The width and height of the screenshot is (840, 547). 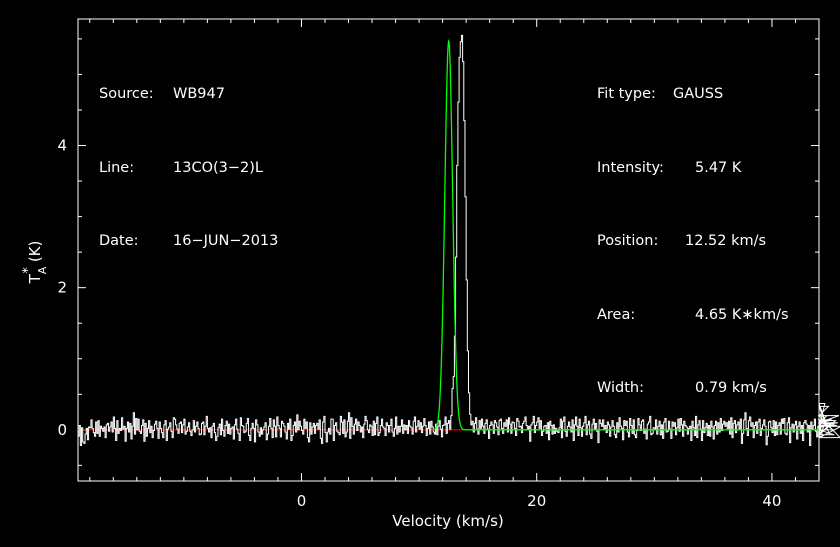 I want to click on fit-row-position: Position: 12.52 km/s, so click(x=693, y=241).